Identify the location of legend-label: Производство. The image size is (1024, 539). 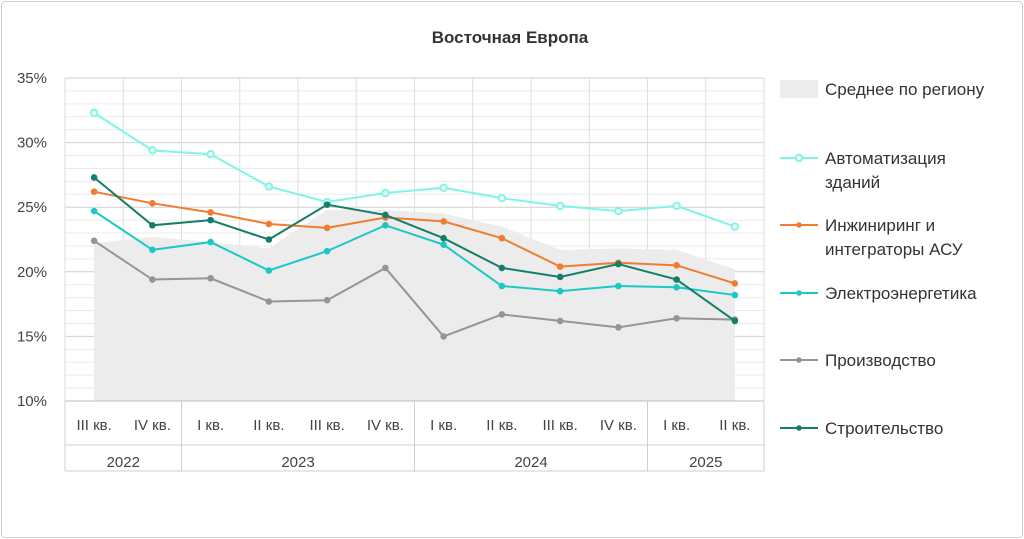
(880, 360).